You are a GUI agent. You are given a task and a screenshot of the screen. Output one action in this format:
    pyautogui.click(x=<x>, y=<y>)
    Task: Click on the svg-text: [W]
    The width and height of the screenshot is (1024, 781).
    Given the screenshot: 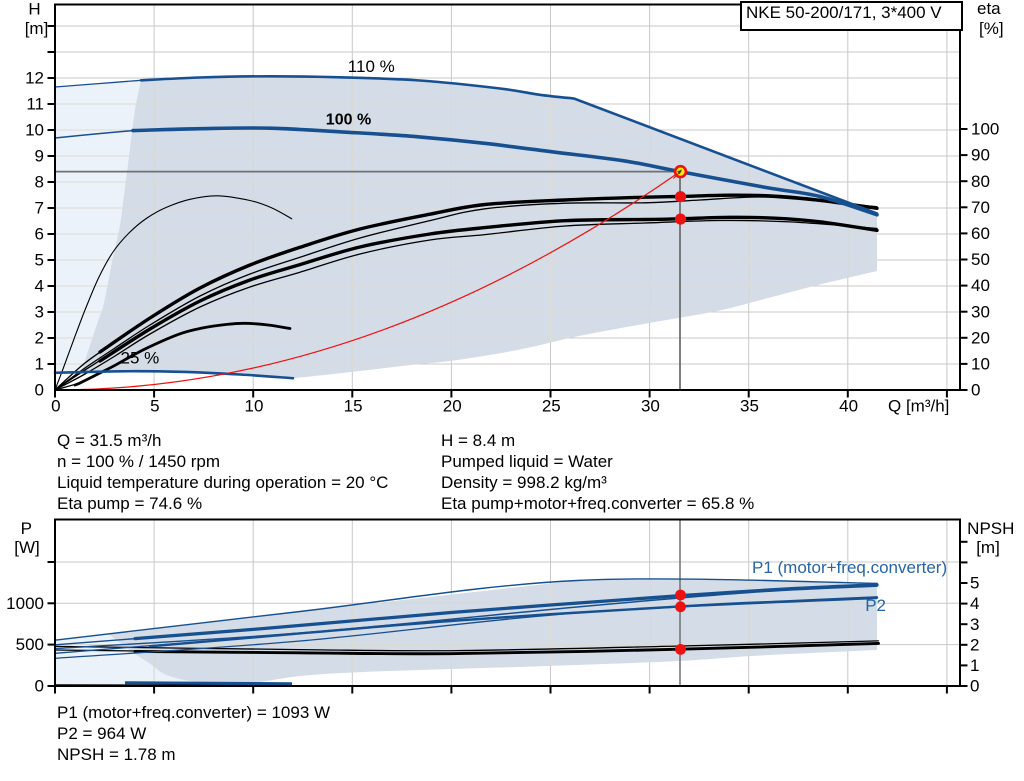 What is the action you would take?
    pyautogui.click(x=27, y=547)
    